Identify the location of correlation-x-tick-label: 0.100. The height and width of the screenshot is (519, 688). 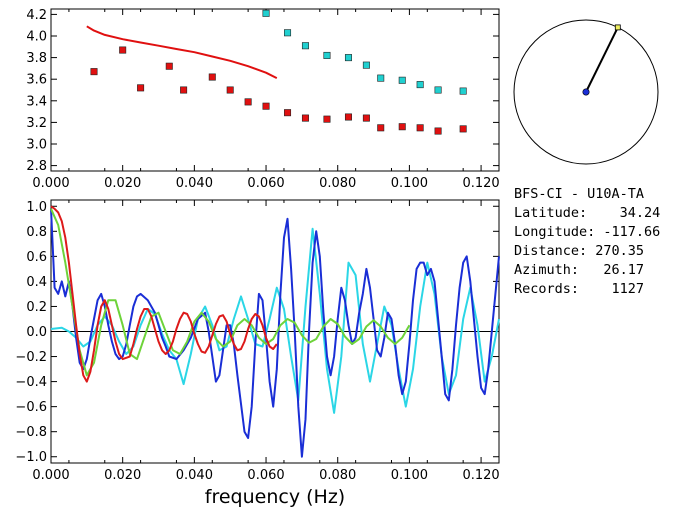
(409, 475).